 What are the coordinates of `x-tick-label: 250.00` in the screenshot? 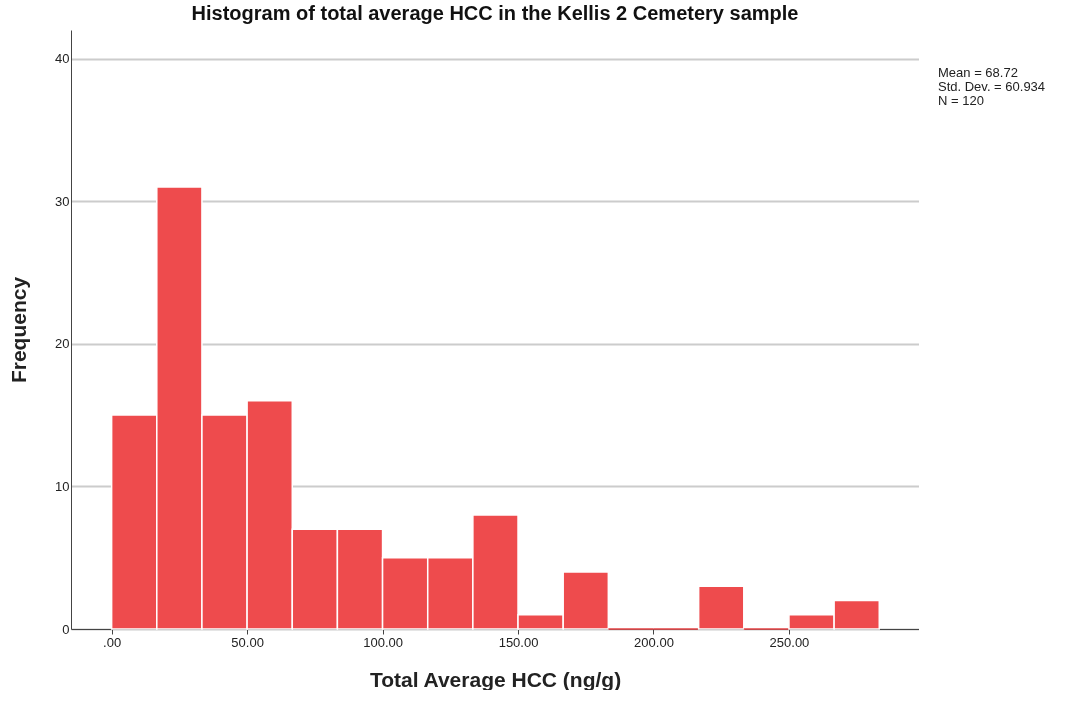 It's located at (789, 642).